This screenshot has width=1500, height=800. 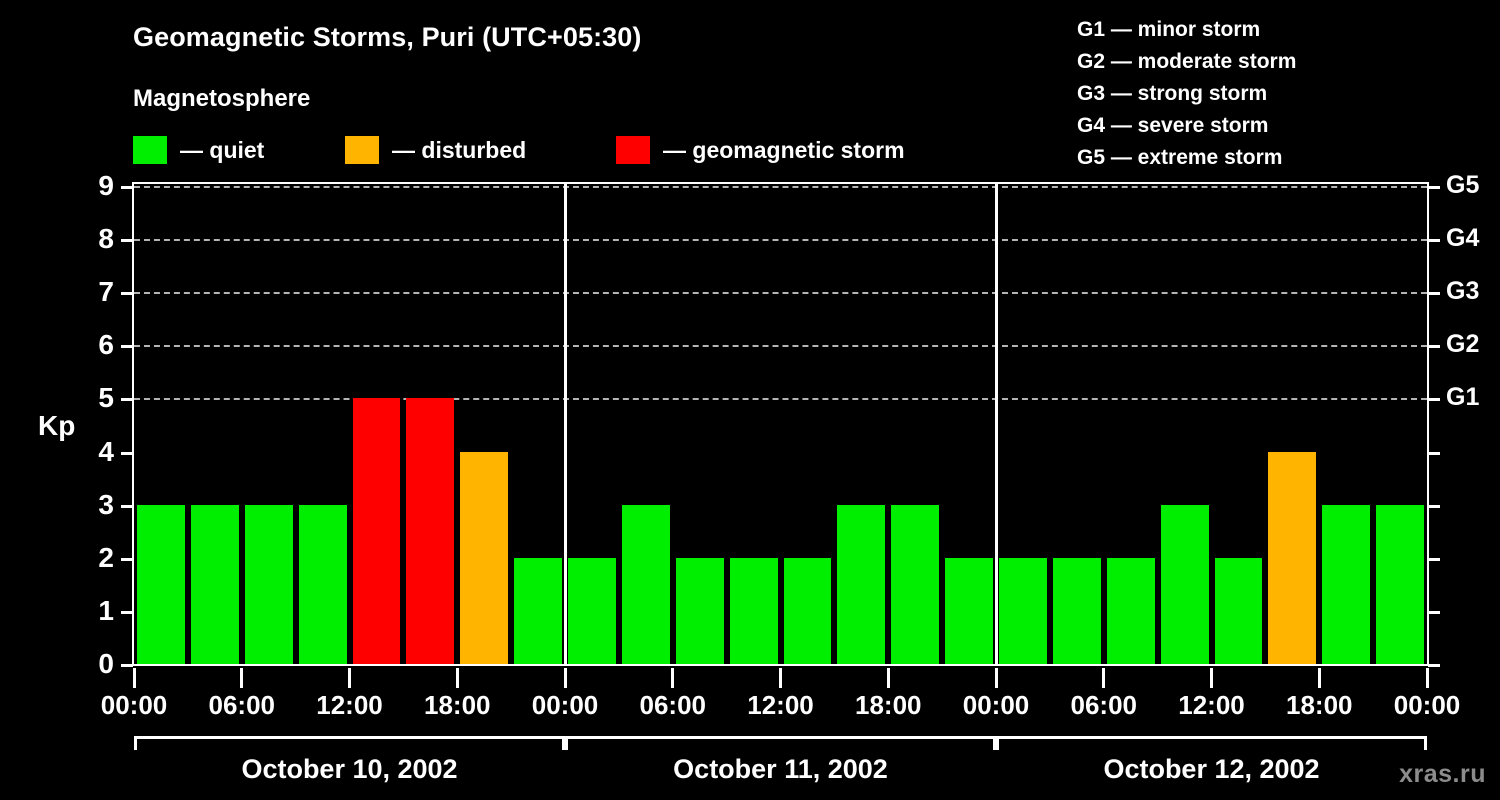 What do you see at coordinates (1211, 705) in the screenshot?
I see `x-tick-label-10: 12:00` at bounding box center [1211, 705].